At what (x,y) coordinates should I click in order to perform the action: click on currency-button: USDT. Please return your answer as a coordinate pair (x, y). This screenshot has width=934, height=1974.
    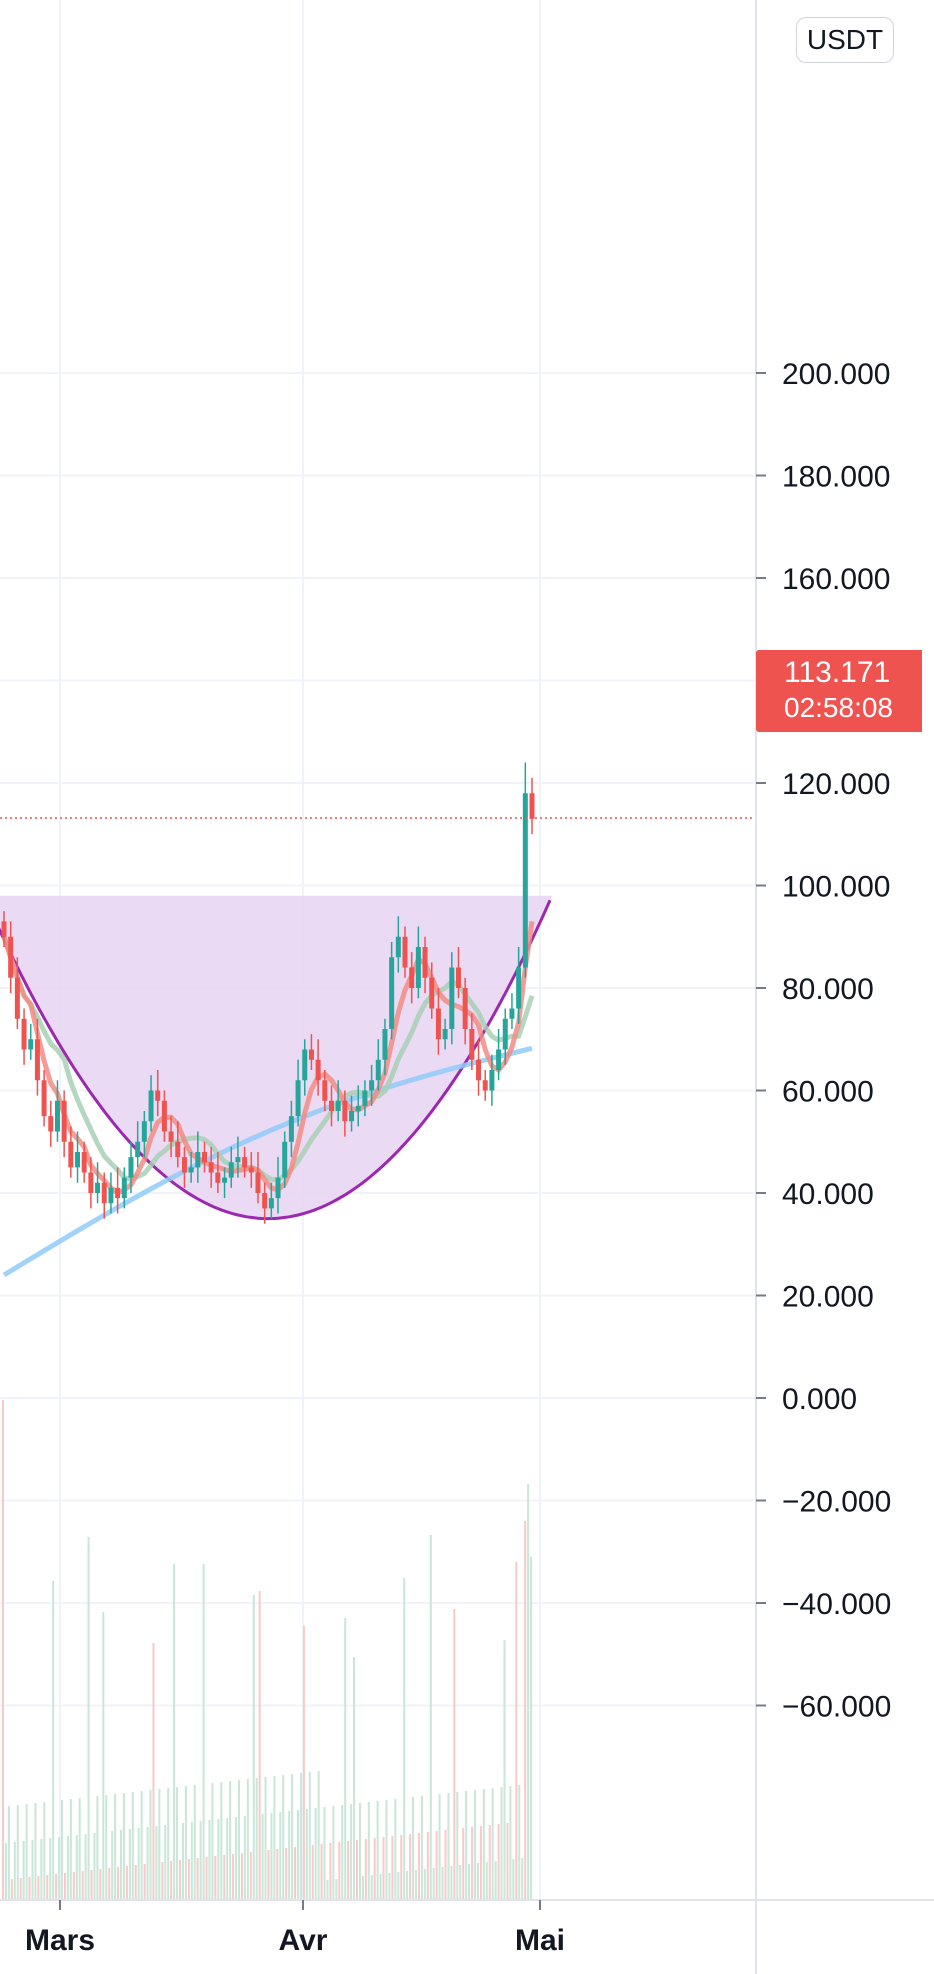
    Looking at the image, I should click on (845, 40).